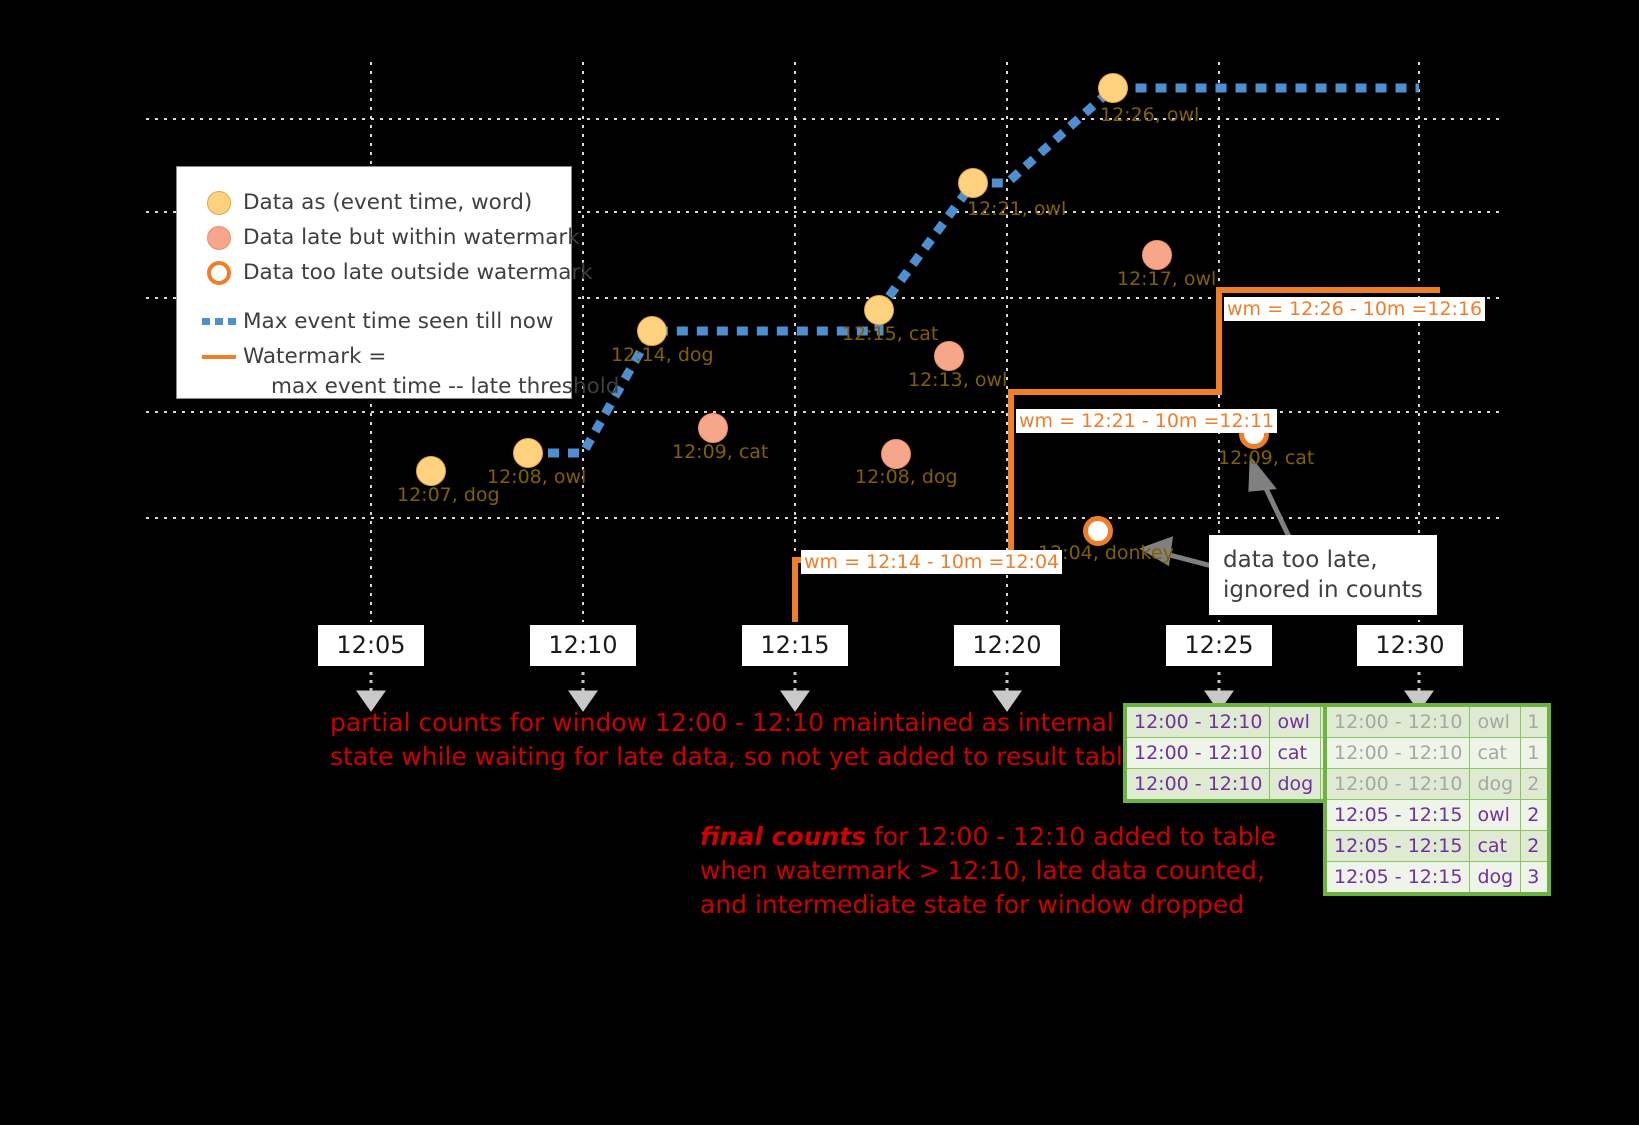 The image size is (1639, 1125). What do you see at coordinates (1147, 421) in the screenshot?
I see `watermark-label-1221: wm = 12:21 - 10m =12:11` at bounding box center [1147, 421].